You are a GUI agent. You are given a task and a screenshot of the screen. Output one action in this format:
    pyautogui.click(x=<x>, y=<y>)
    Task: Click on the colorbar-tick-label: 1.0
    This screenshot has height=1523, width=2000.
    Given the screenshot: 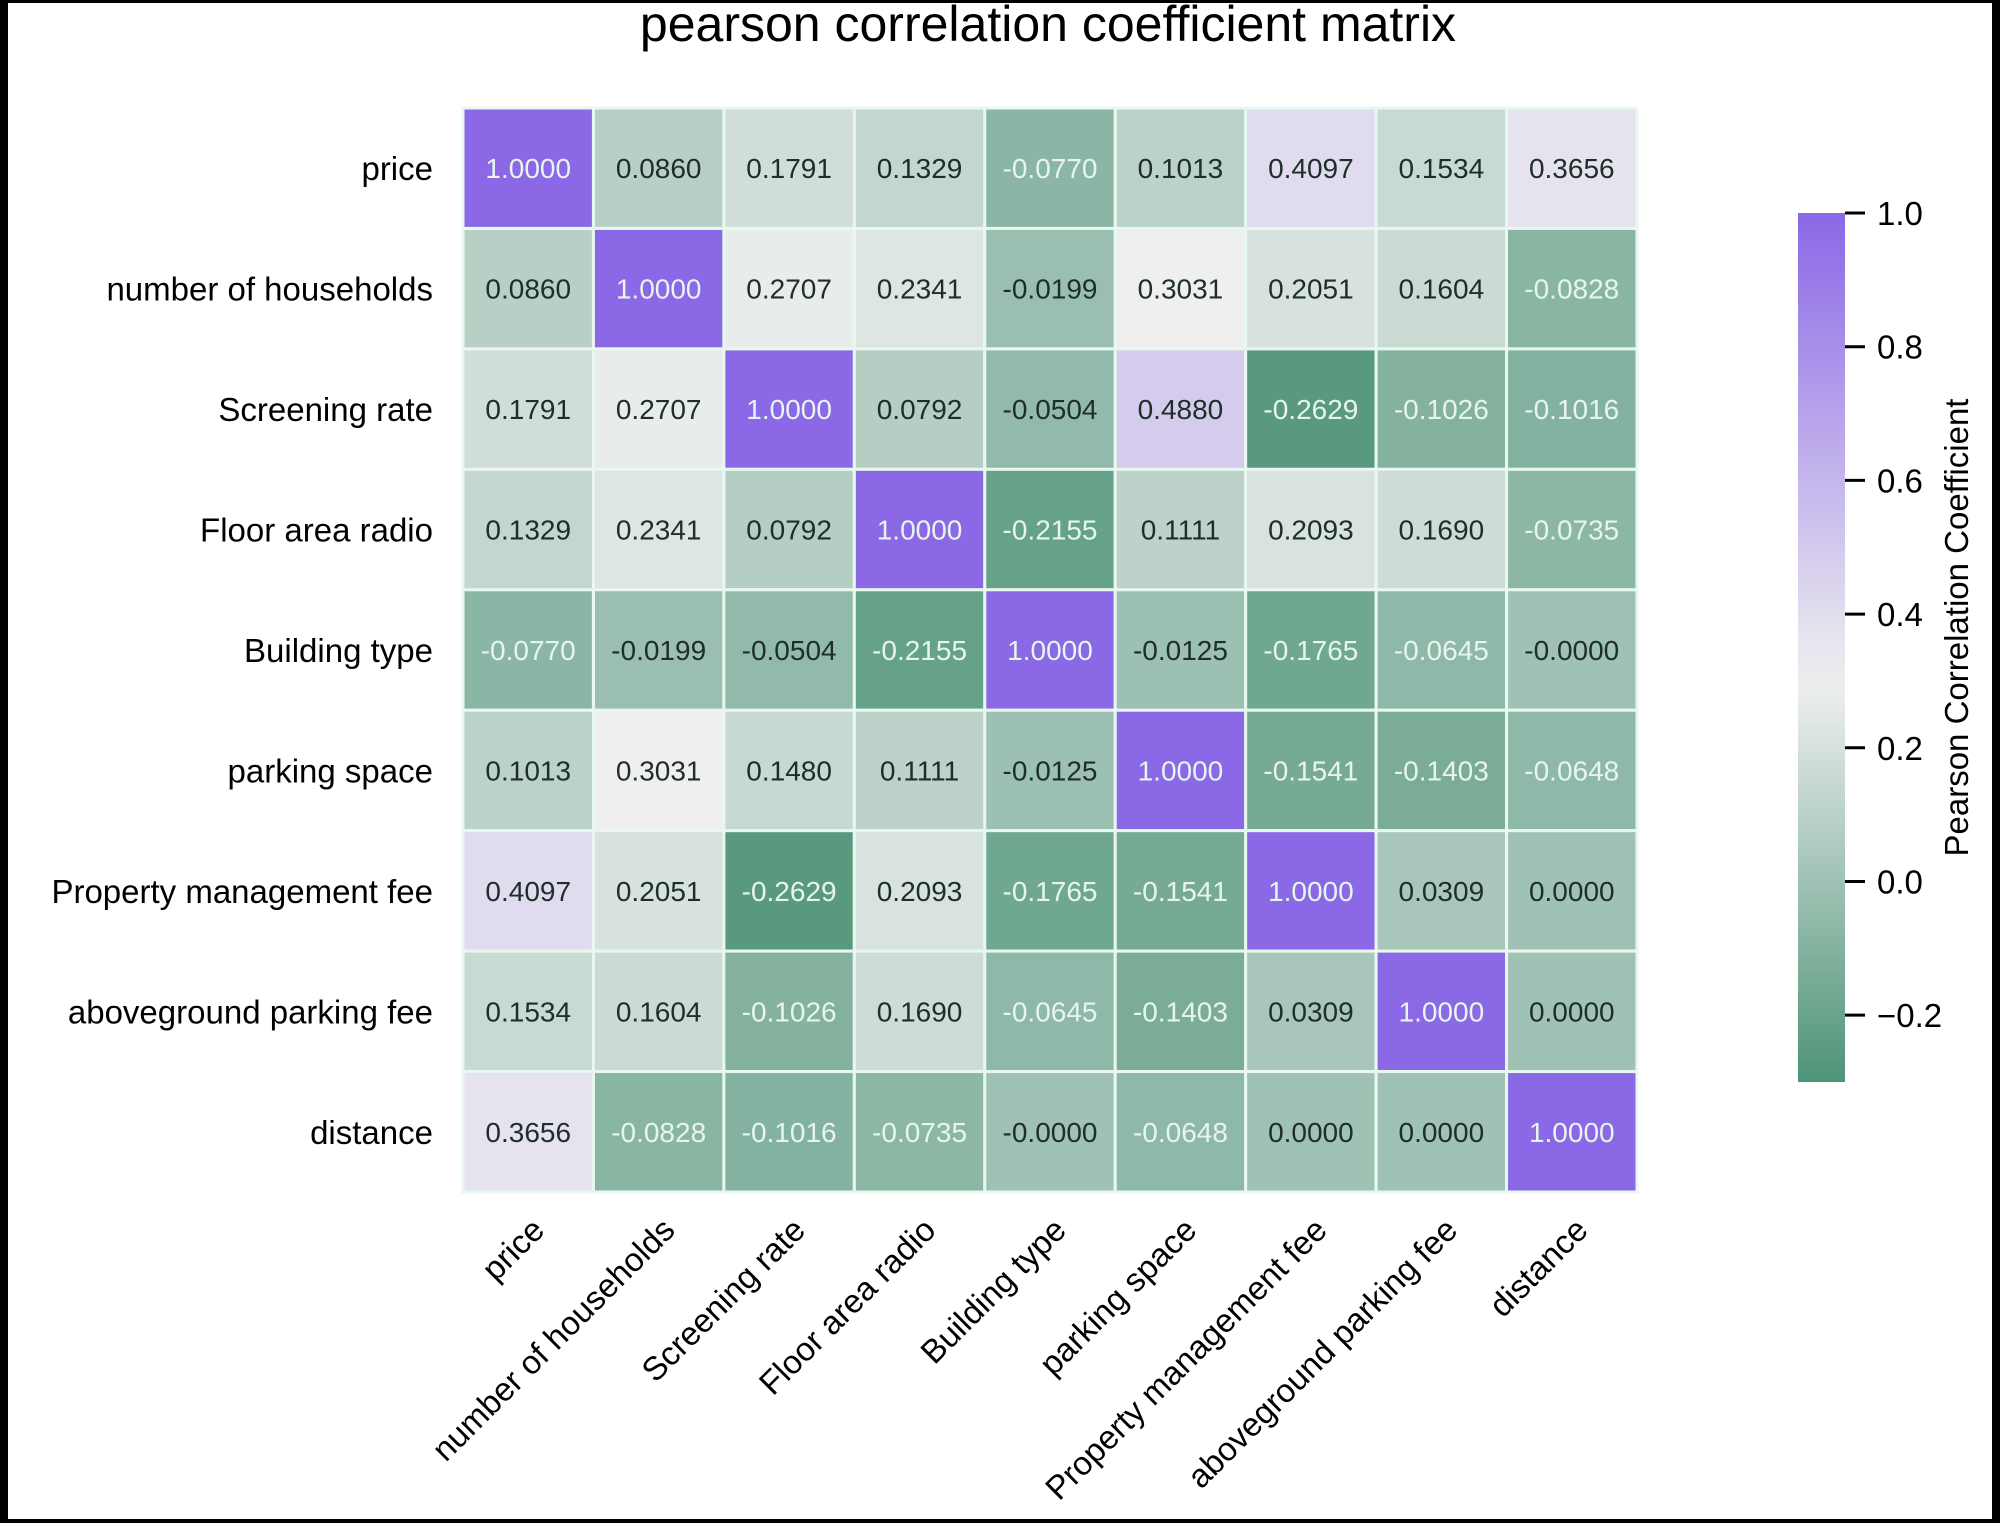 What is the action you would take?
    pyautogui.click(x=1900, y=213)
    